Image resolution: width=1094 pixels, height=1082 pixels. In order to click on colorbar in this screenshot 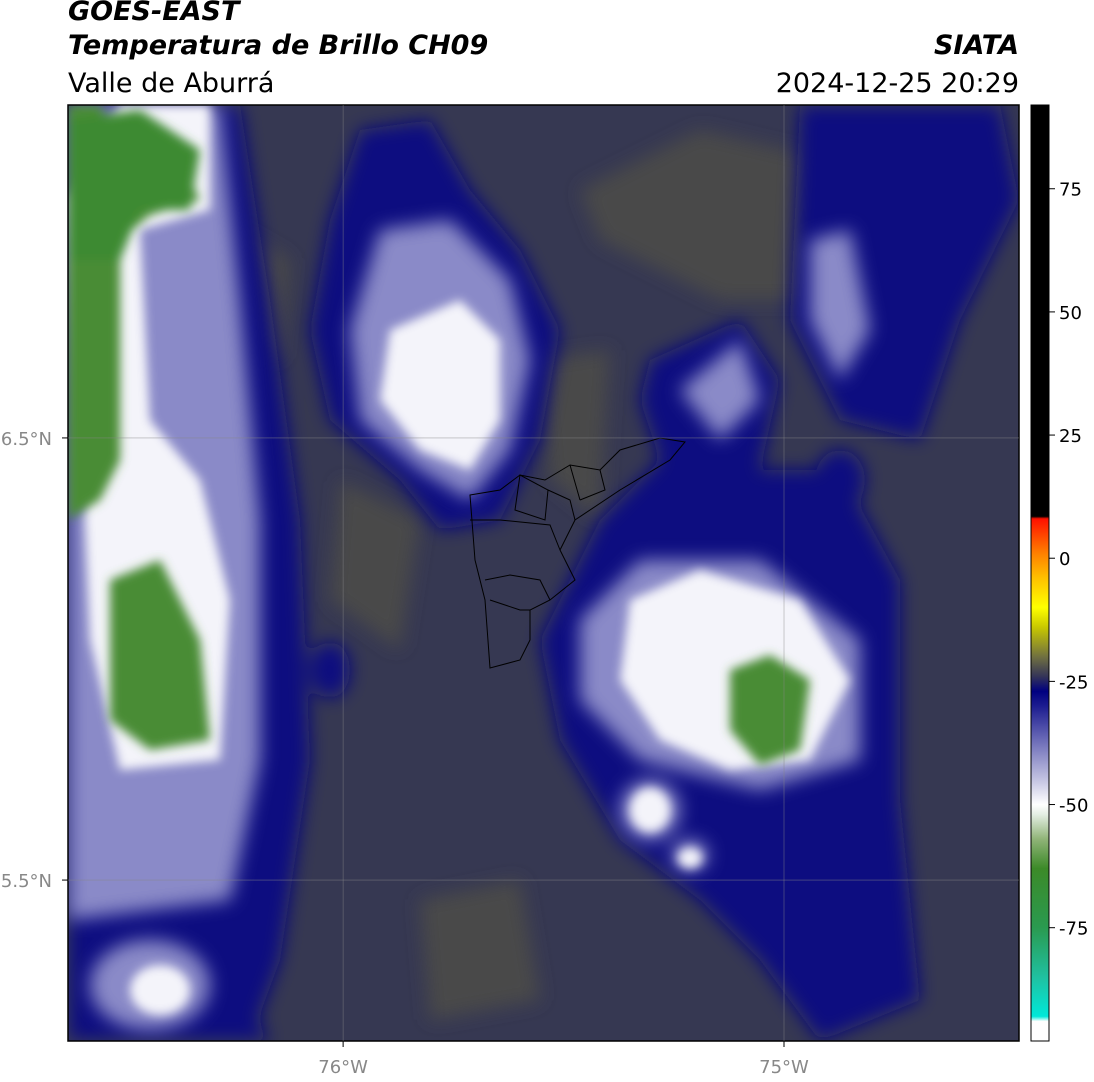, I will do `click(1040, 573)`.